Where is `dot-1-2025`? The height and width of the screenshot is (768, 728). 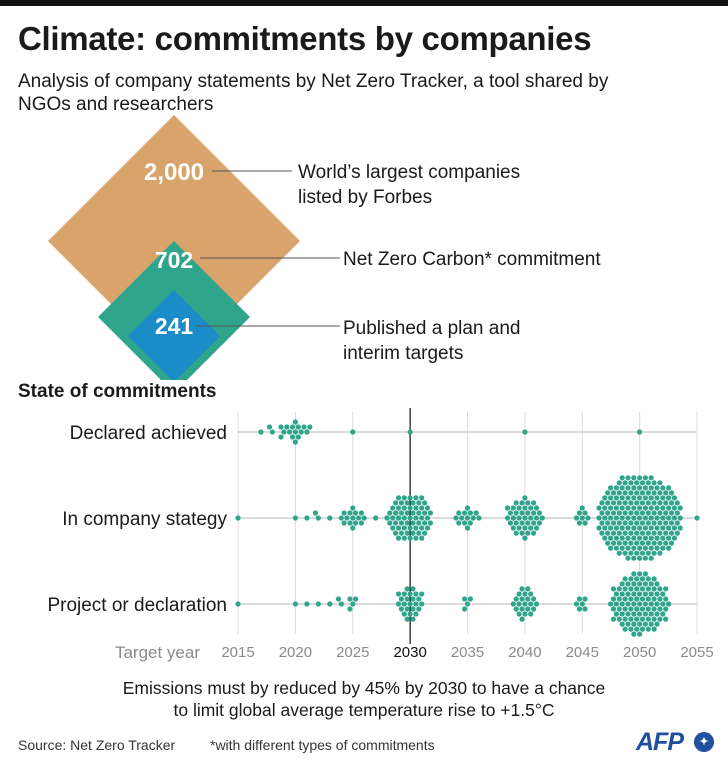 dot-1-2025 is located at coordinates (353, 508).